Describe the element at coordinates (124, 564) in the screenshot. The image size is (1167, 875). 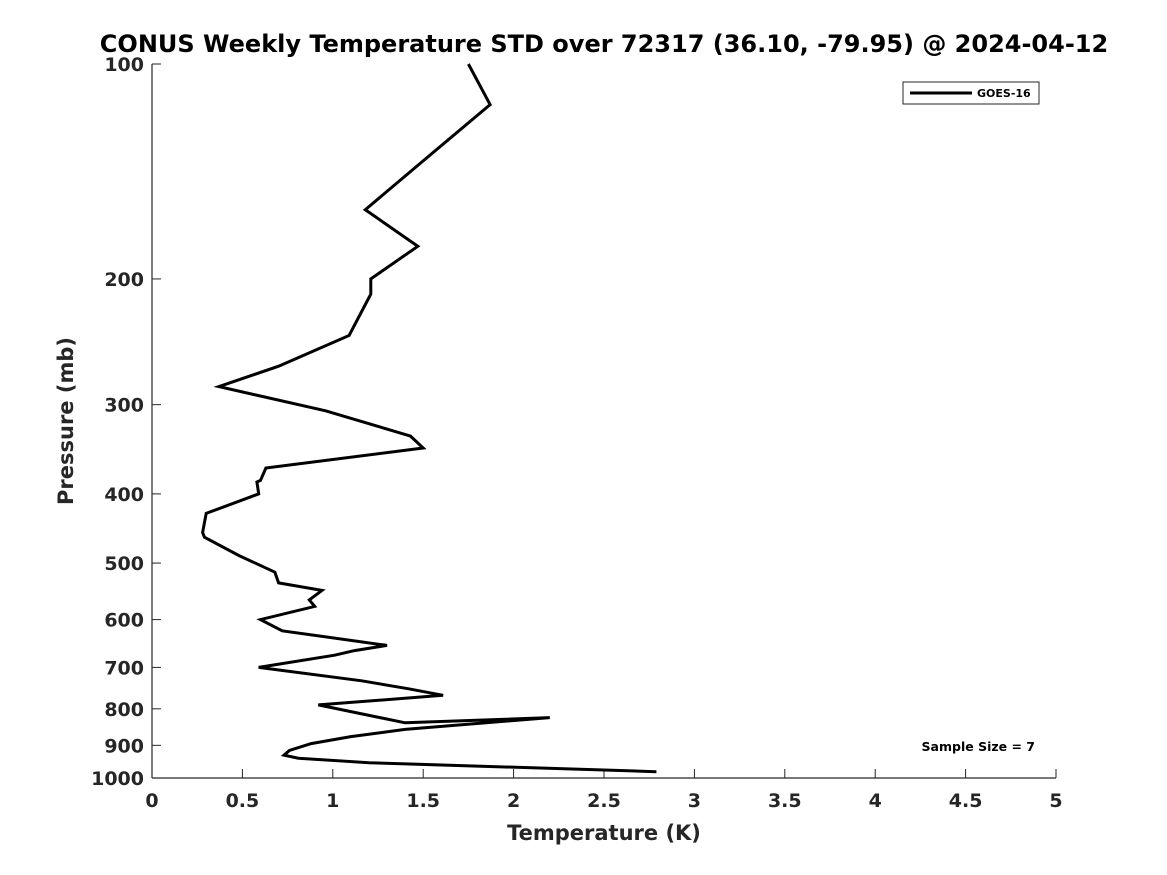
I see `y-tick-label: 500` at that location.